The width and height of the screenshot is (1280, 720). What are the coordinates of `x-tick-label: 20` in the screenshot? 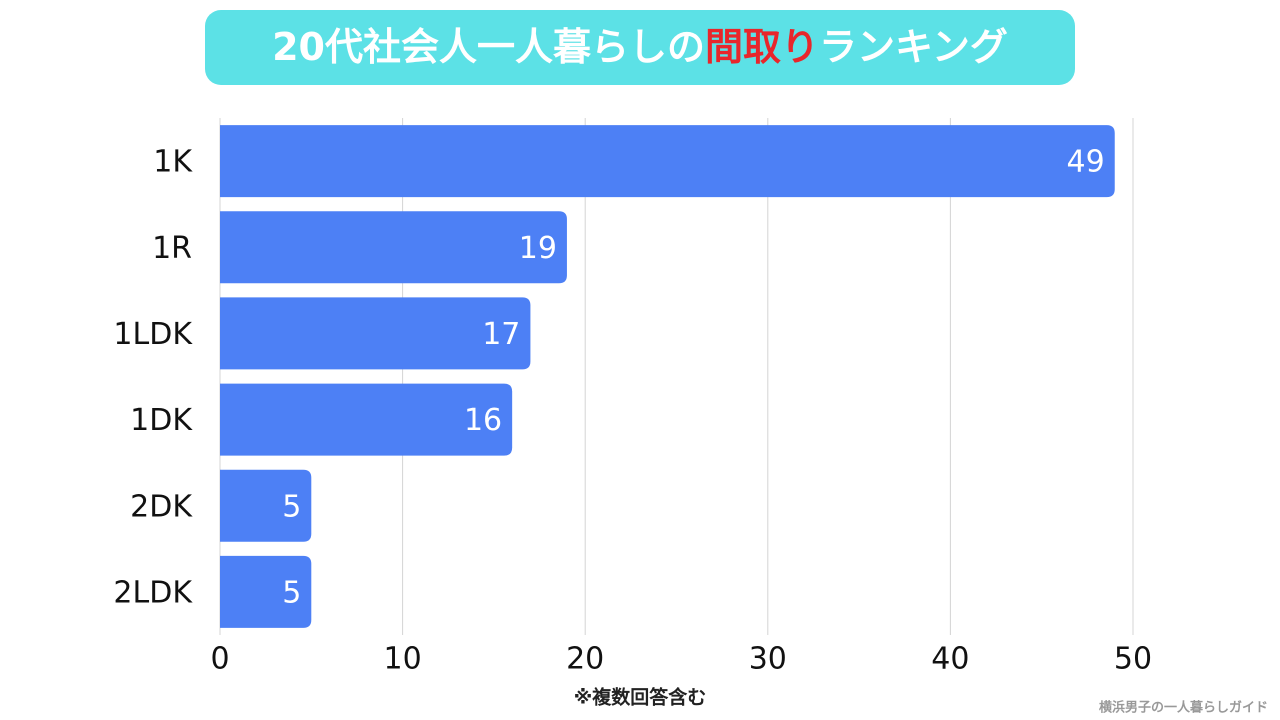 It's located at (585, 659).